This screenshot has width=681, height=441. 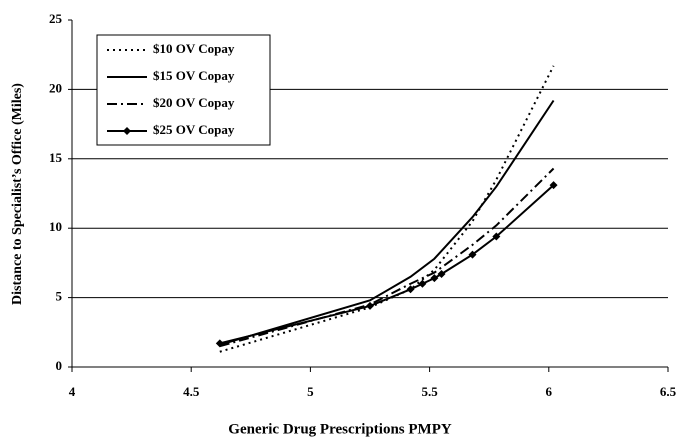 I want to click on y-tick-label: 15, so click(x=56, y=157).